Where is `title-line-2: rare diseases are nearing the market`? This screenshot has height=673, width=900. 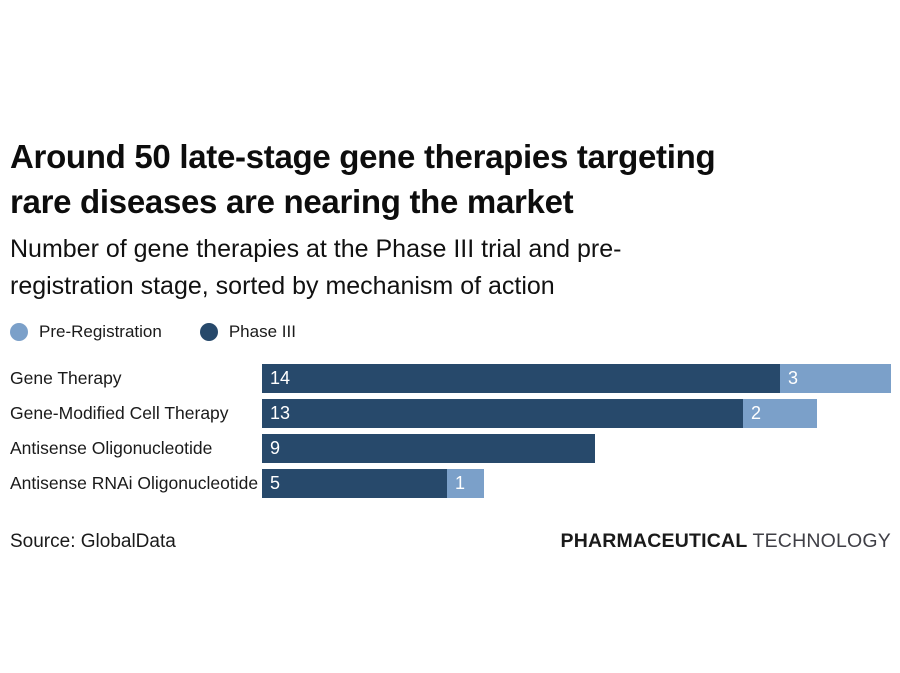
title-line-2: rare diseases are nearing the market is located at coordinates (292, 201).